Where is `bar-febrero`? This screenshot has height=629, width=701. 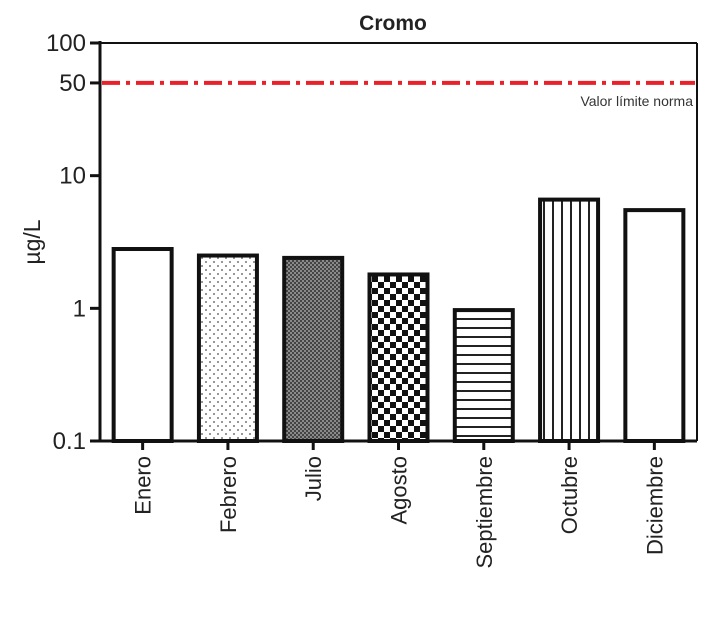
bar-febrero is located at coordinates (227, 348).